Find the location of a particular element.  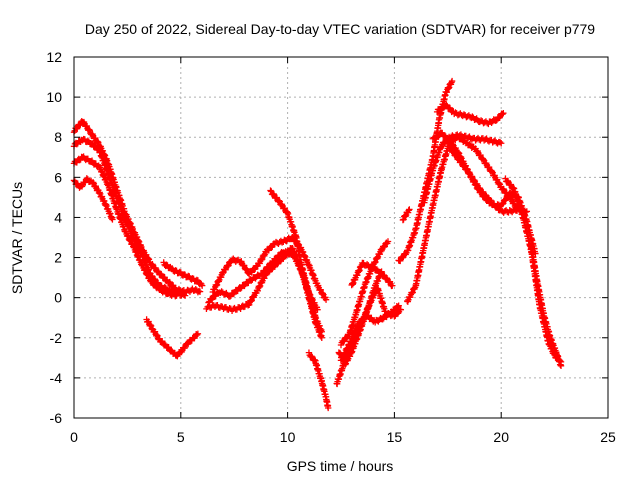

x-tick-label: 20 is located at coordinates (501, 437).